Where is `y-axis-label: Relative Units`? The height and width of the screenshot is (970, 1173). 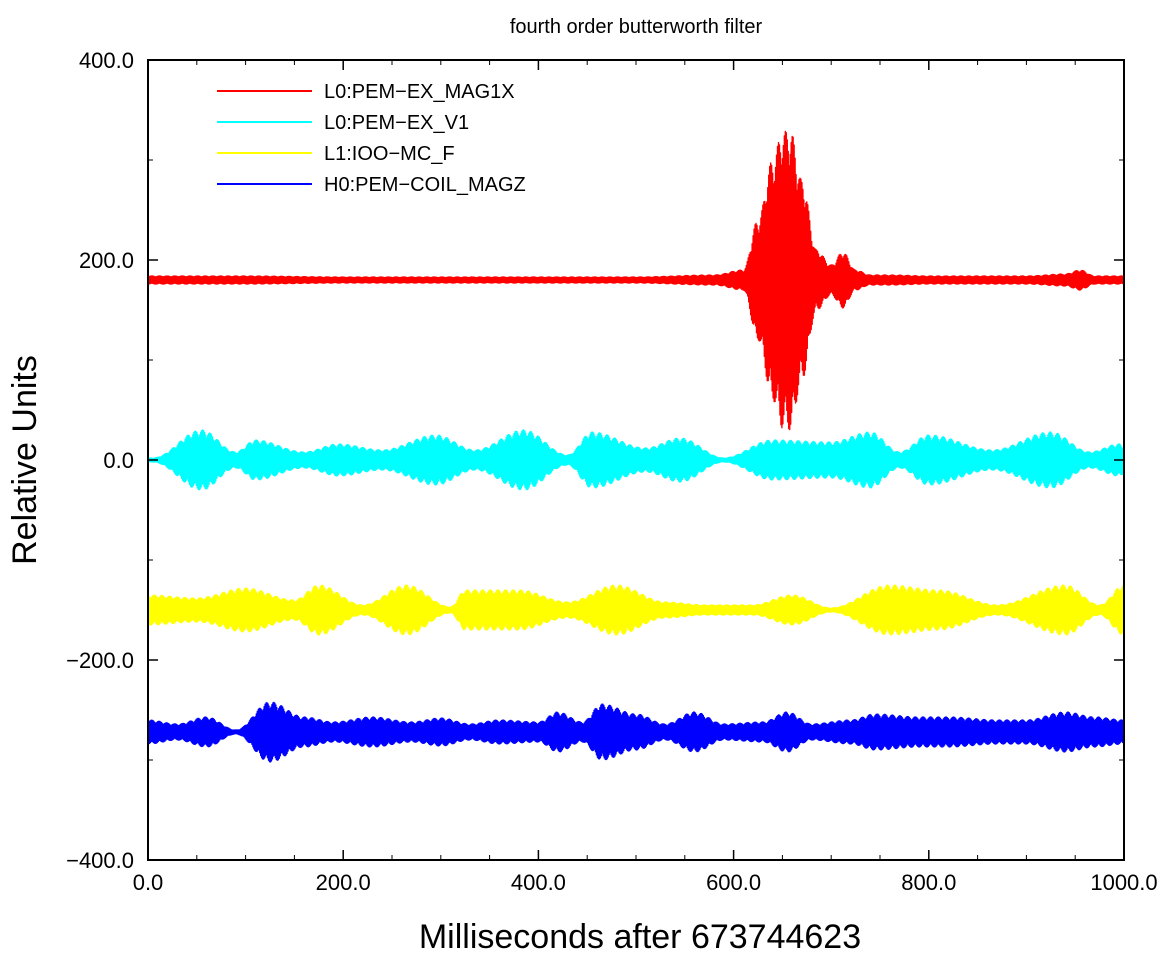 y-axis-label: Relative Units is located at coordinates (25, 460).